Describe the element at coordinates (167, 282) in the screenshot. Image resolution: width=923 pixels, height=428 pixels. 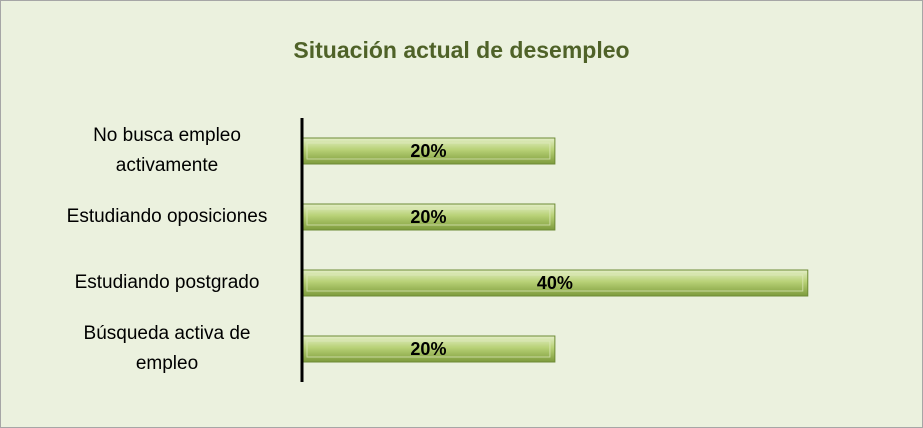
I see `category-label: Estudiando postgrado` at that location.